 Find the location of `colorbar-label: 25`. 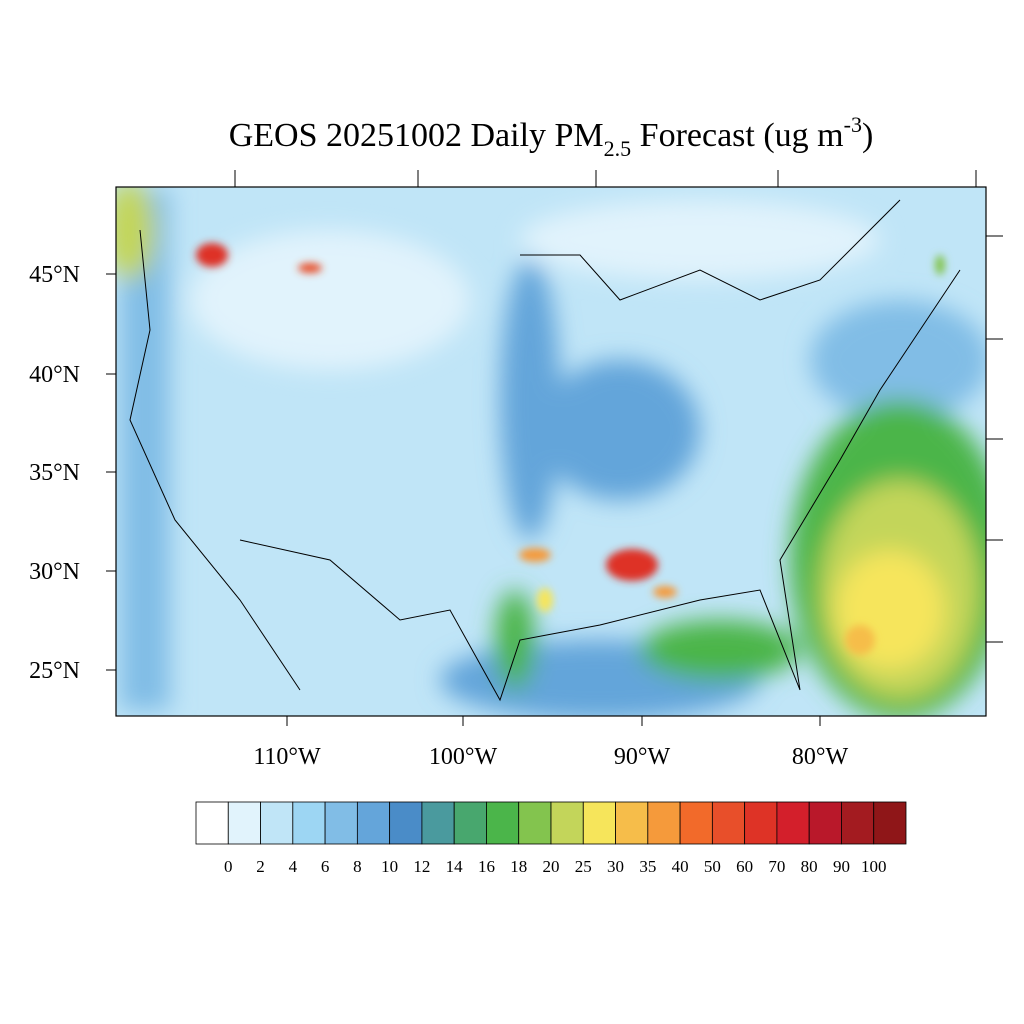

colorbar-label: 25 is located at coordinates (583, 866).